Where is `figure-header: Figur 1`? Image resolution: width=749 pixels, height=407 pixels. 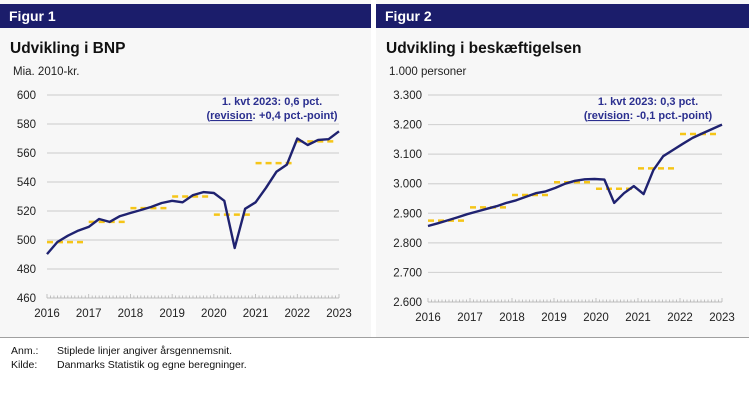
figure-header: Figur 1 is located at coordinates (185, 16).